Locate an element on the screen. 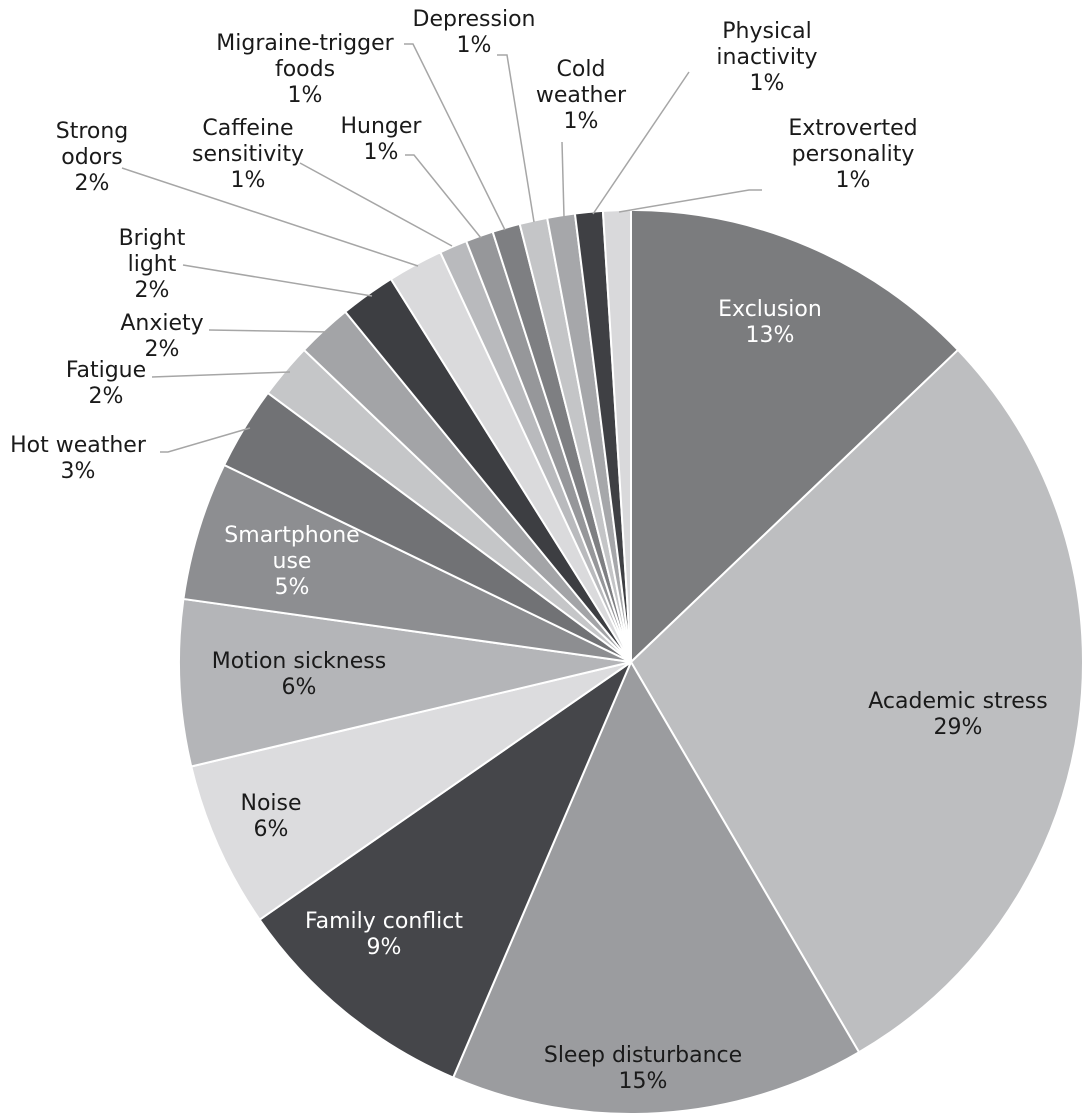  slice-name-label: inactivity is located at coordinates (766, 57).